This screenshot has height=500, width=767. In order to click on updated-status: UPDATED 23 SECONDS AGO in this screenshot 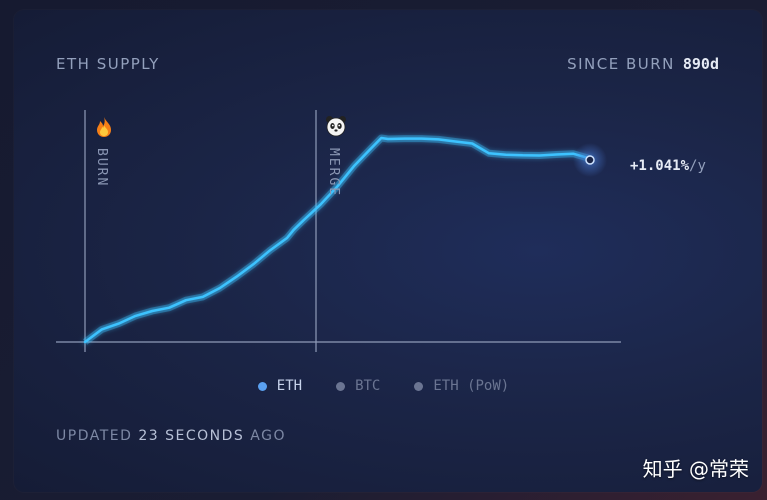, I will do `click(171, 436)`.